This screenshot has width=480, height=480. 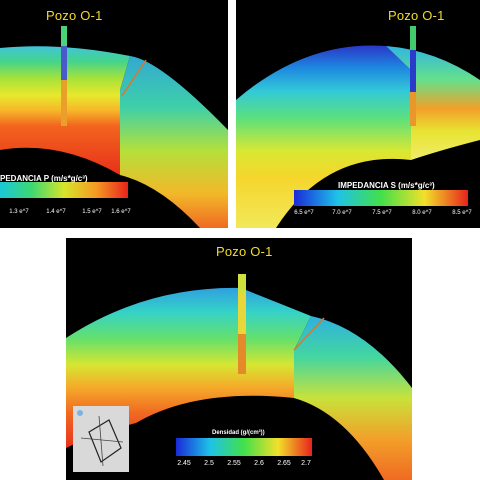 What do you see at coordinates (284, 463) in the screenshot?
I see `colorbar-tick: 2.65` at bounding box center [284, 463].